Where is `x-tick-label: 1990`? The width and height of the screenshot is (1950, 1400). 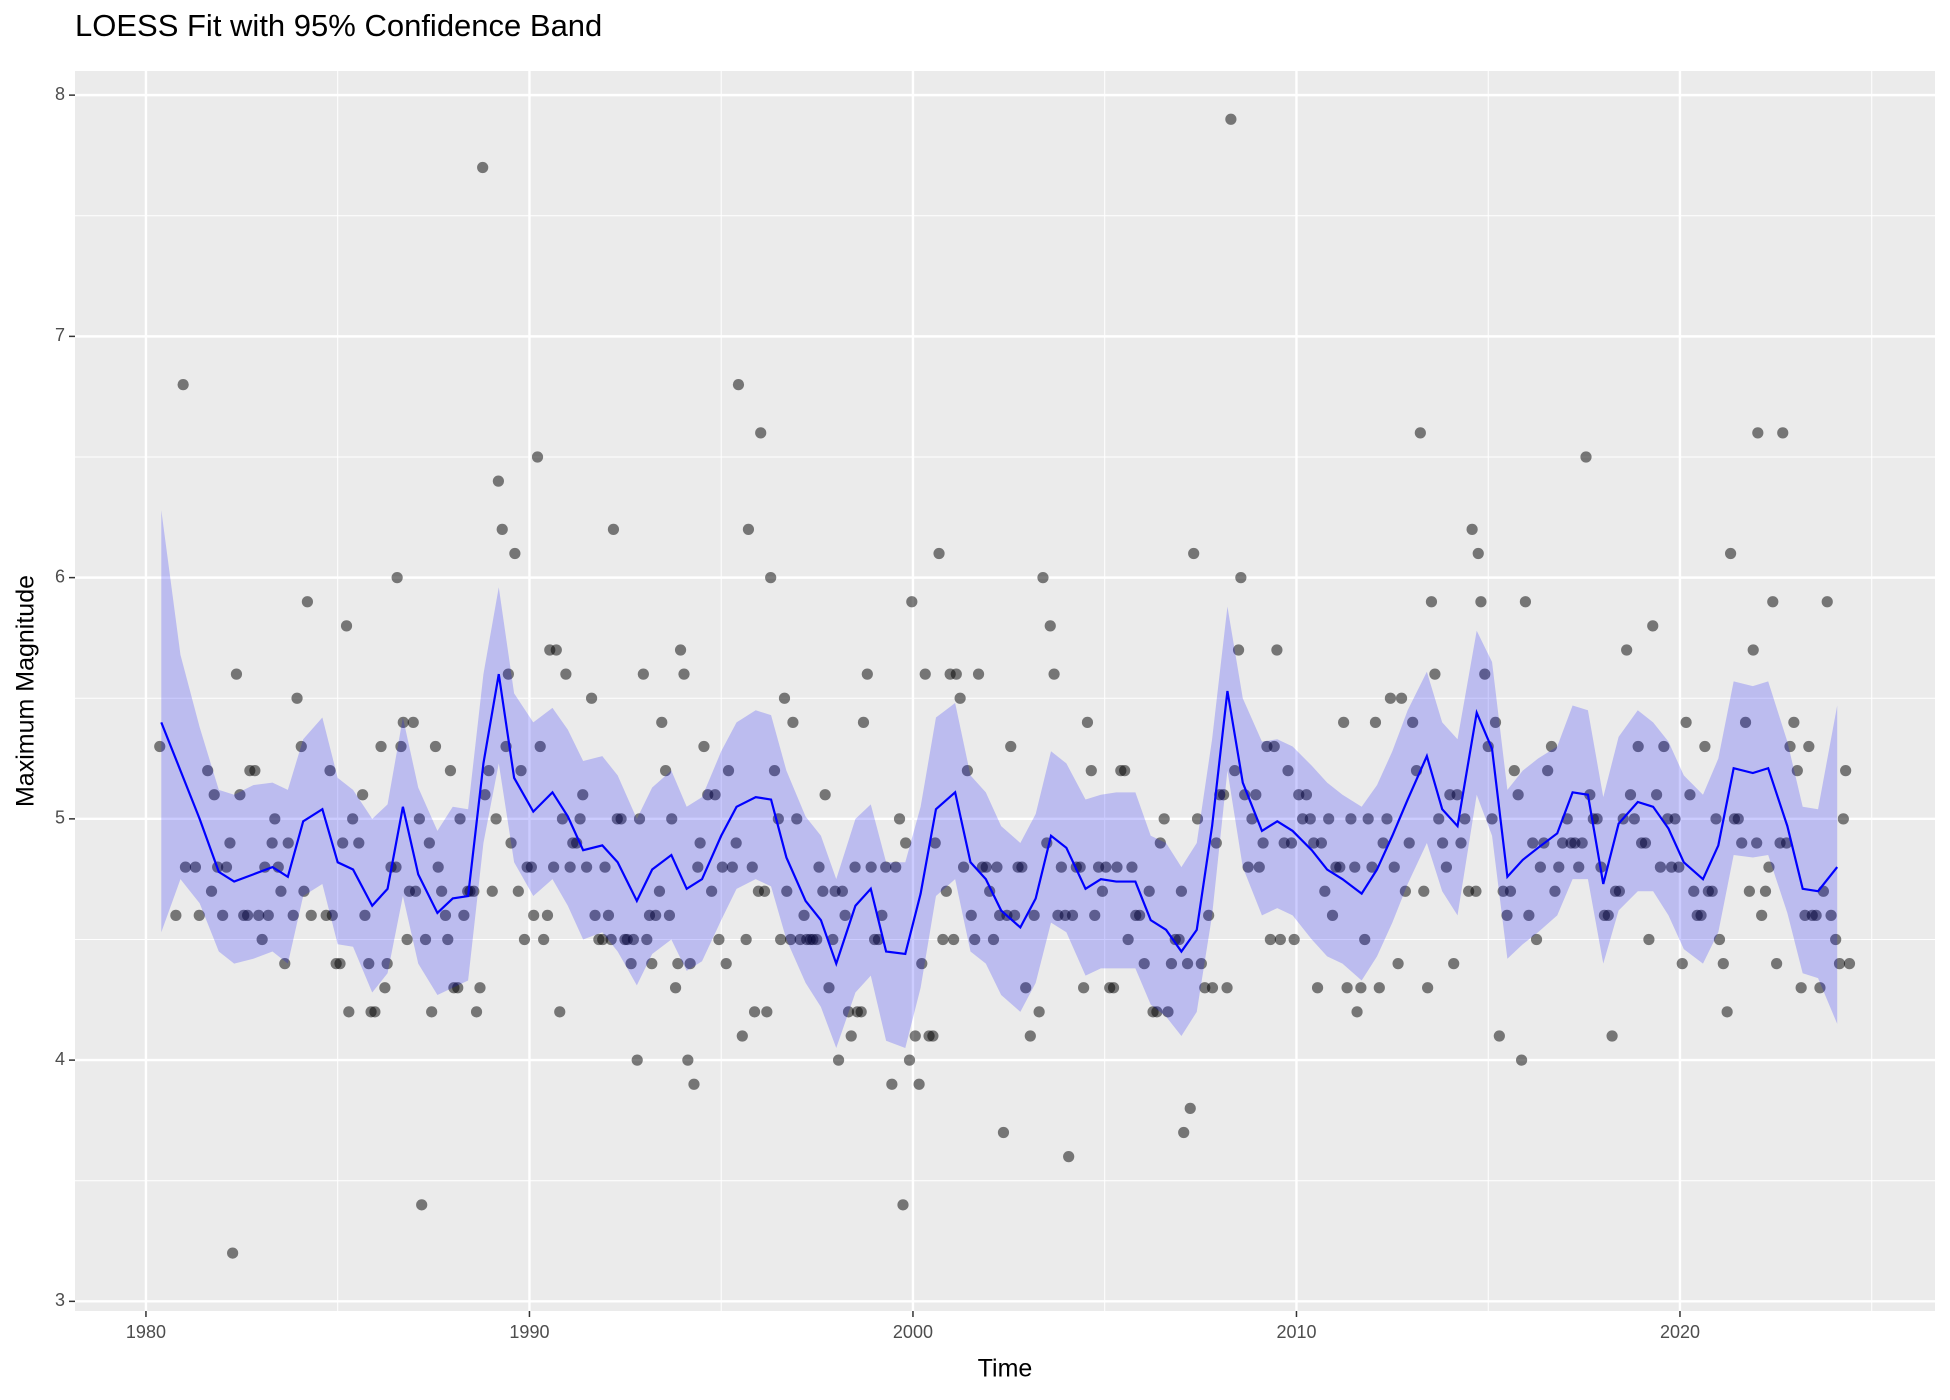 x-tick-label: 1990 is located at coordinates (529, 1332).